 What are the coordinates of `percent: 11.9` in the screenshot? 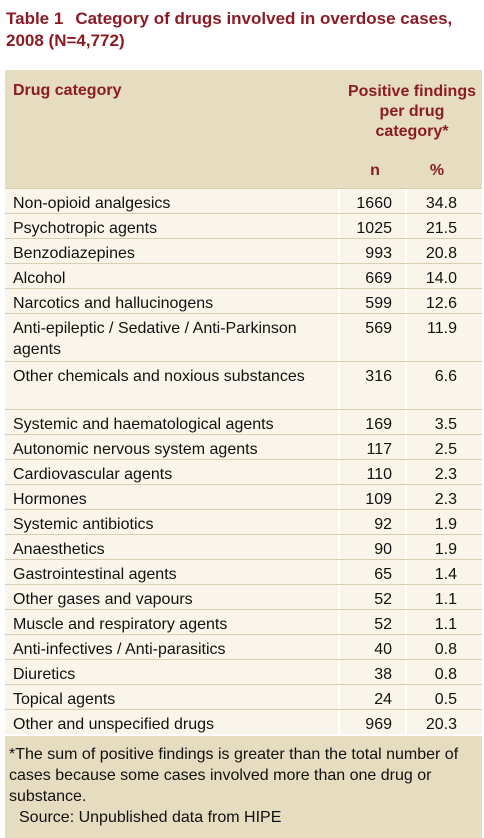 It's located at (442, 328).